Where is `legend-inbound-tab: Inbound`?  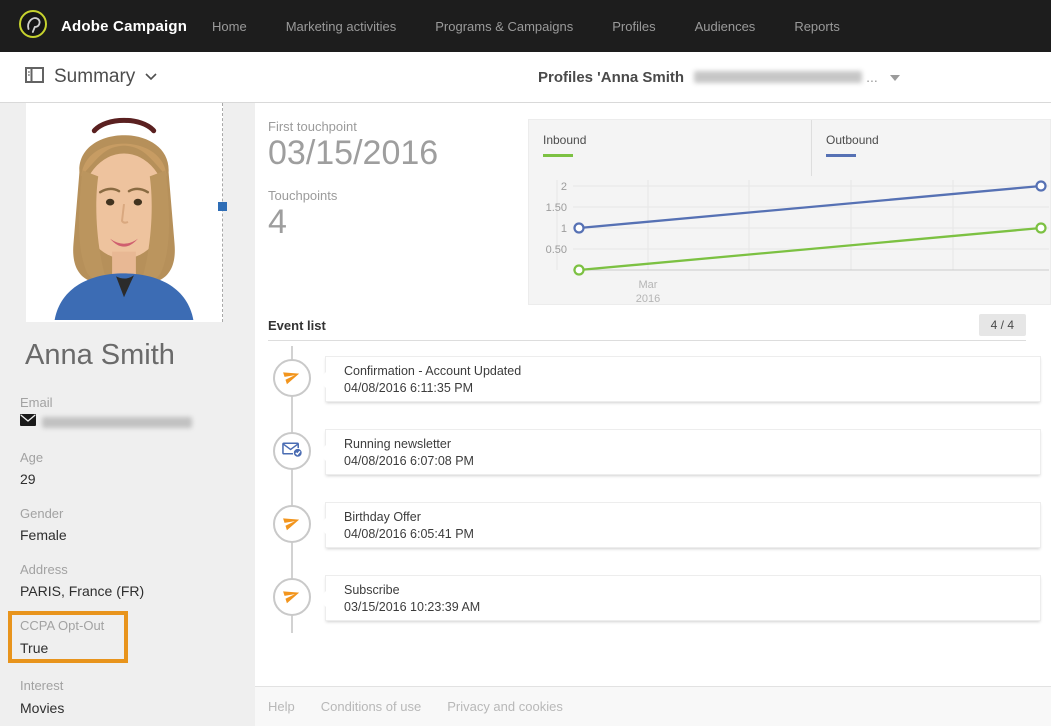 legend-inbound-tab: Inbound is located at coordinates (670, 148).